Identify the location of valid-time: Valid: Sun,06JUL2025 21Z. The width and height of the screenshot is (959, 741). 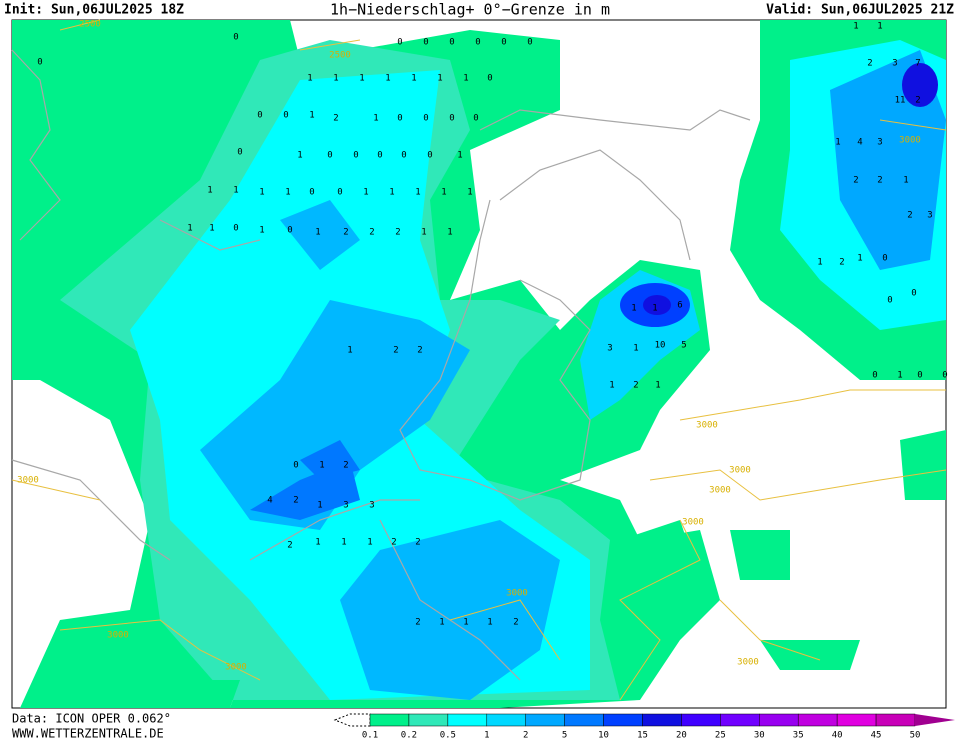
(860, 10).